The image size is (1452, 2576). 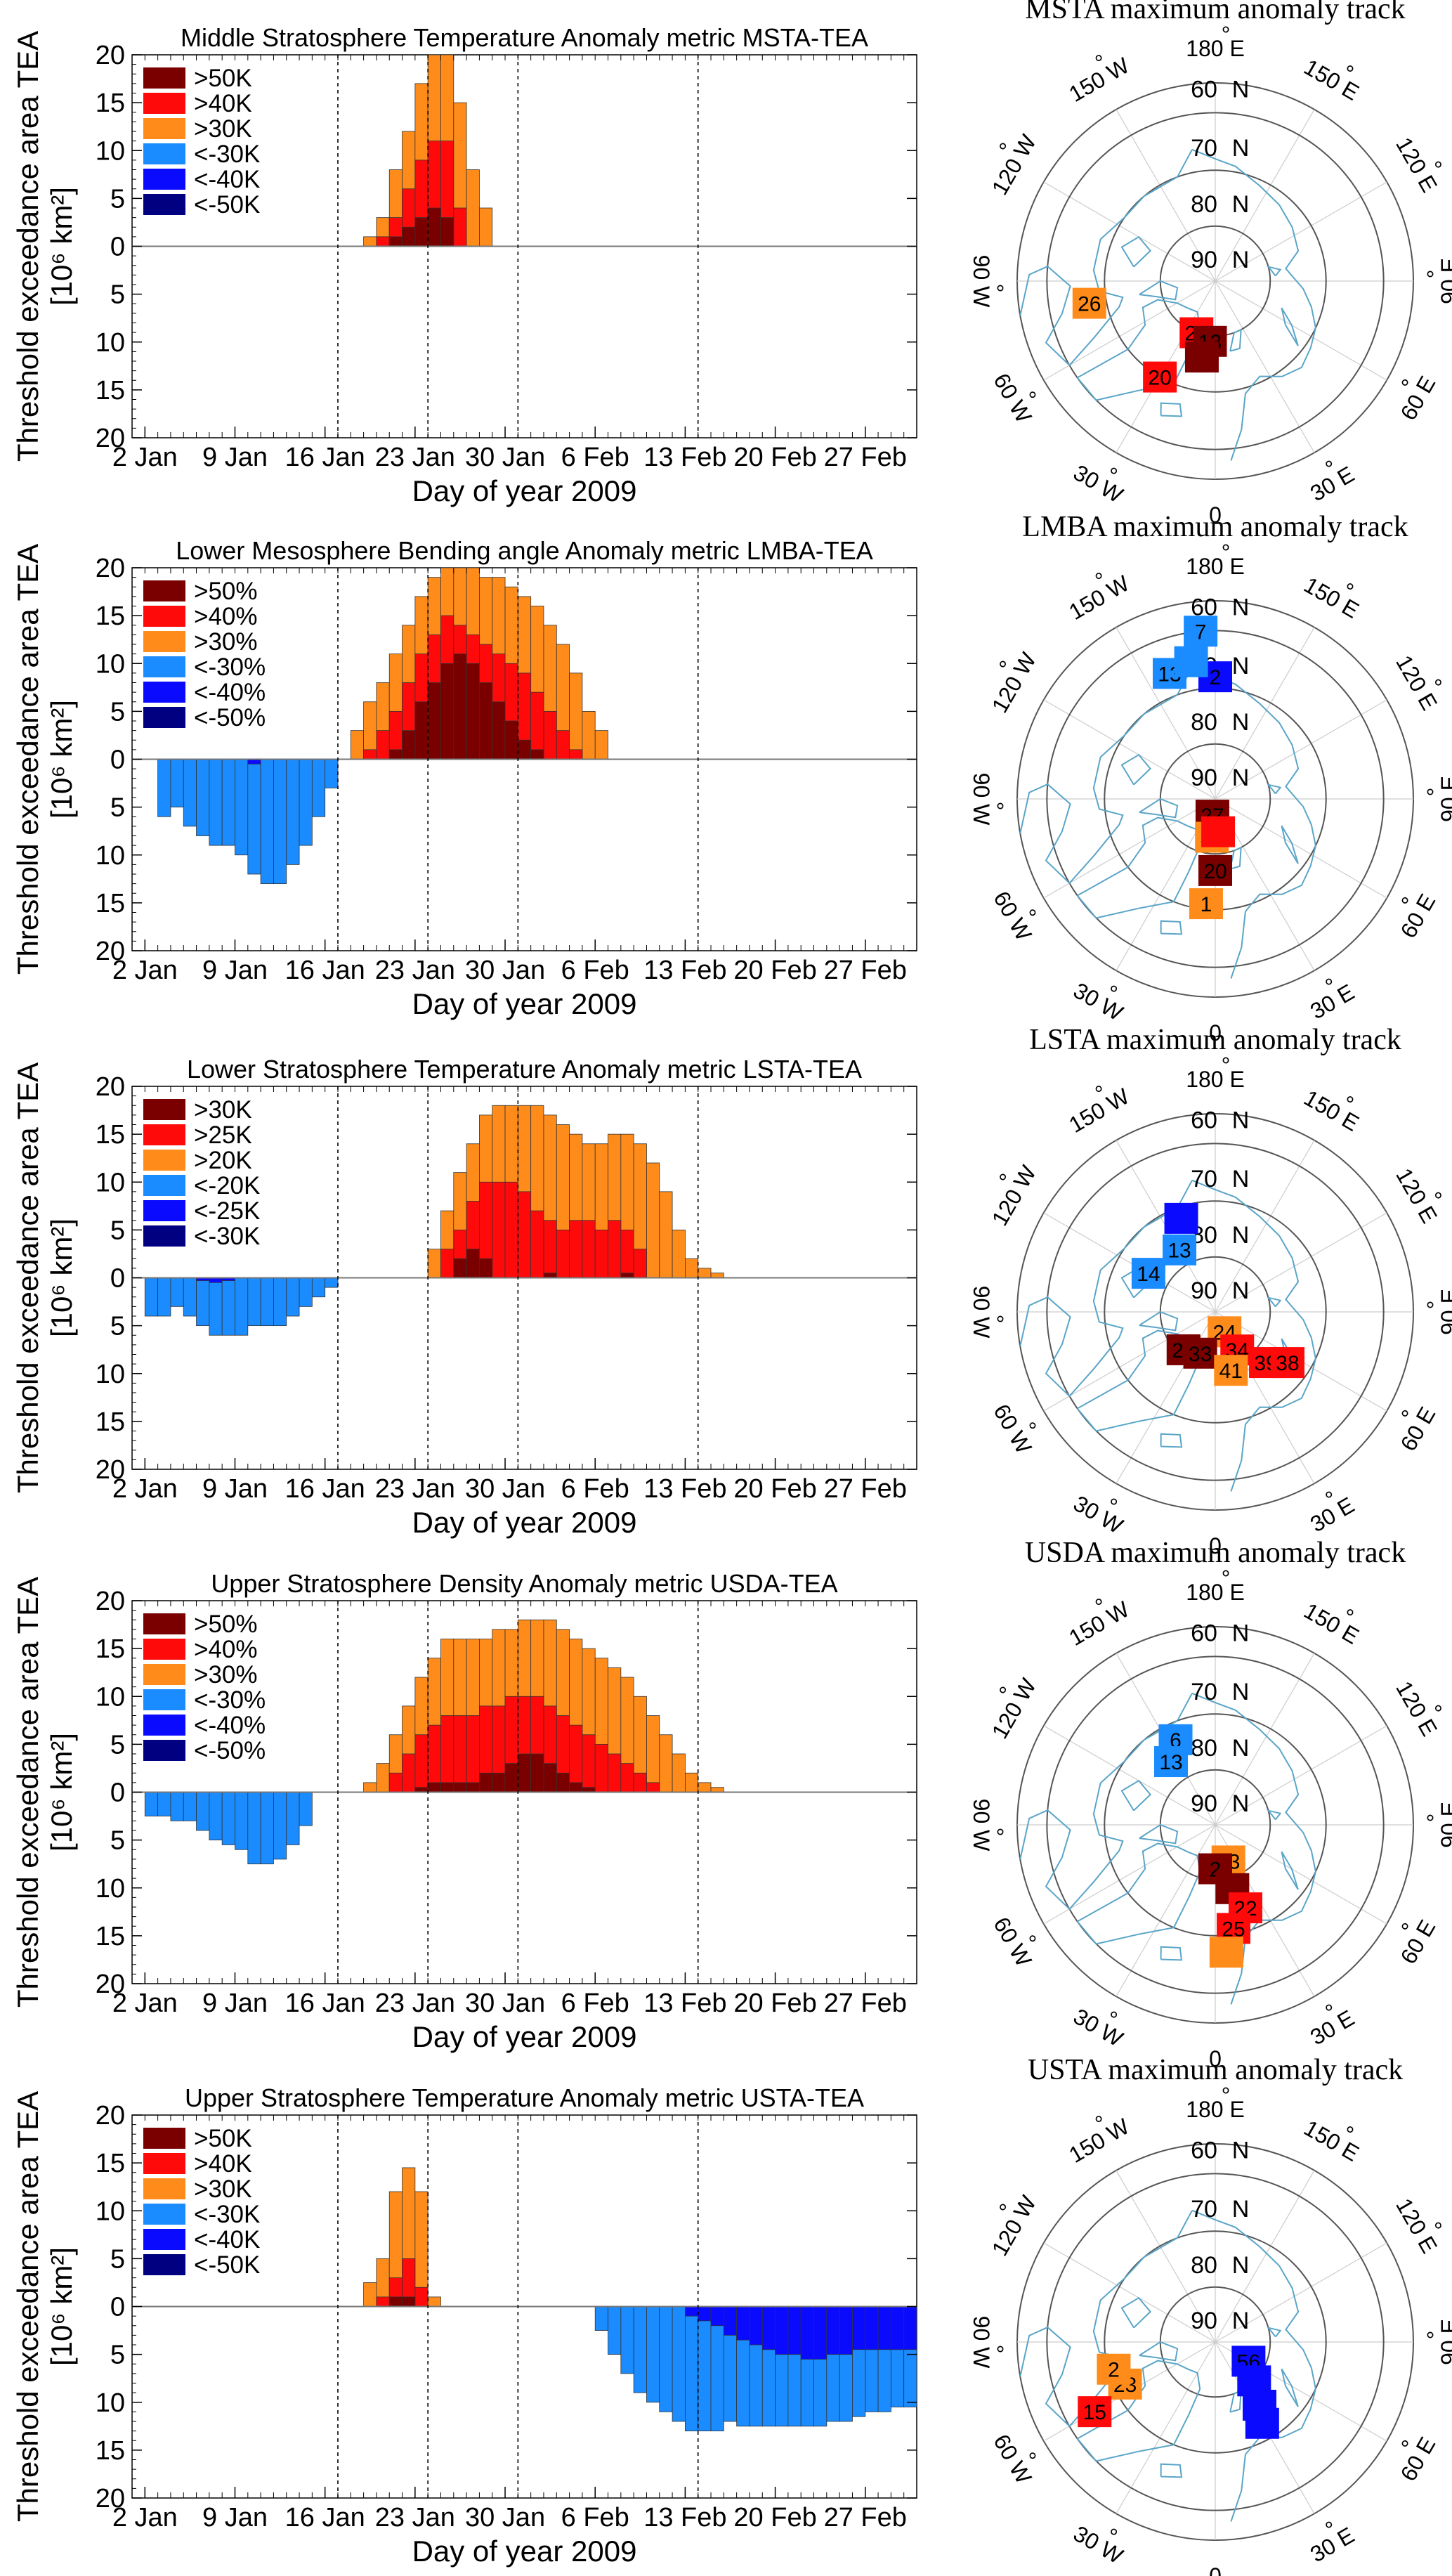 What do you see at coordinates (1437, 799) in the screenshot?
I see `longitude-label: 90 E°` at bounding box center [1437, 799].